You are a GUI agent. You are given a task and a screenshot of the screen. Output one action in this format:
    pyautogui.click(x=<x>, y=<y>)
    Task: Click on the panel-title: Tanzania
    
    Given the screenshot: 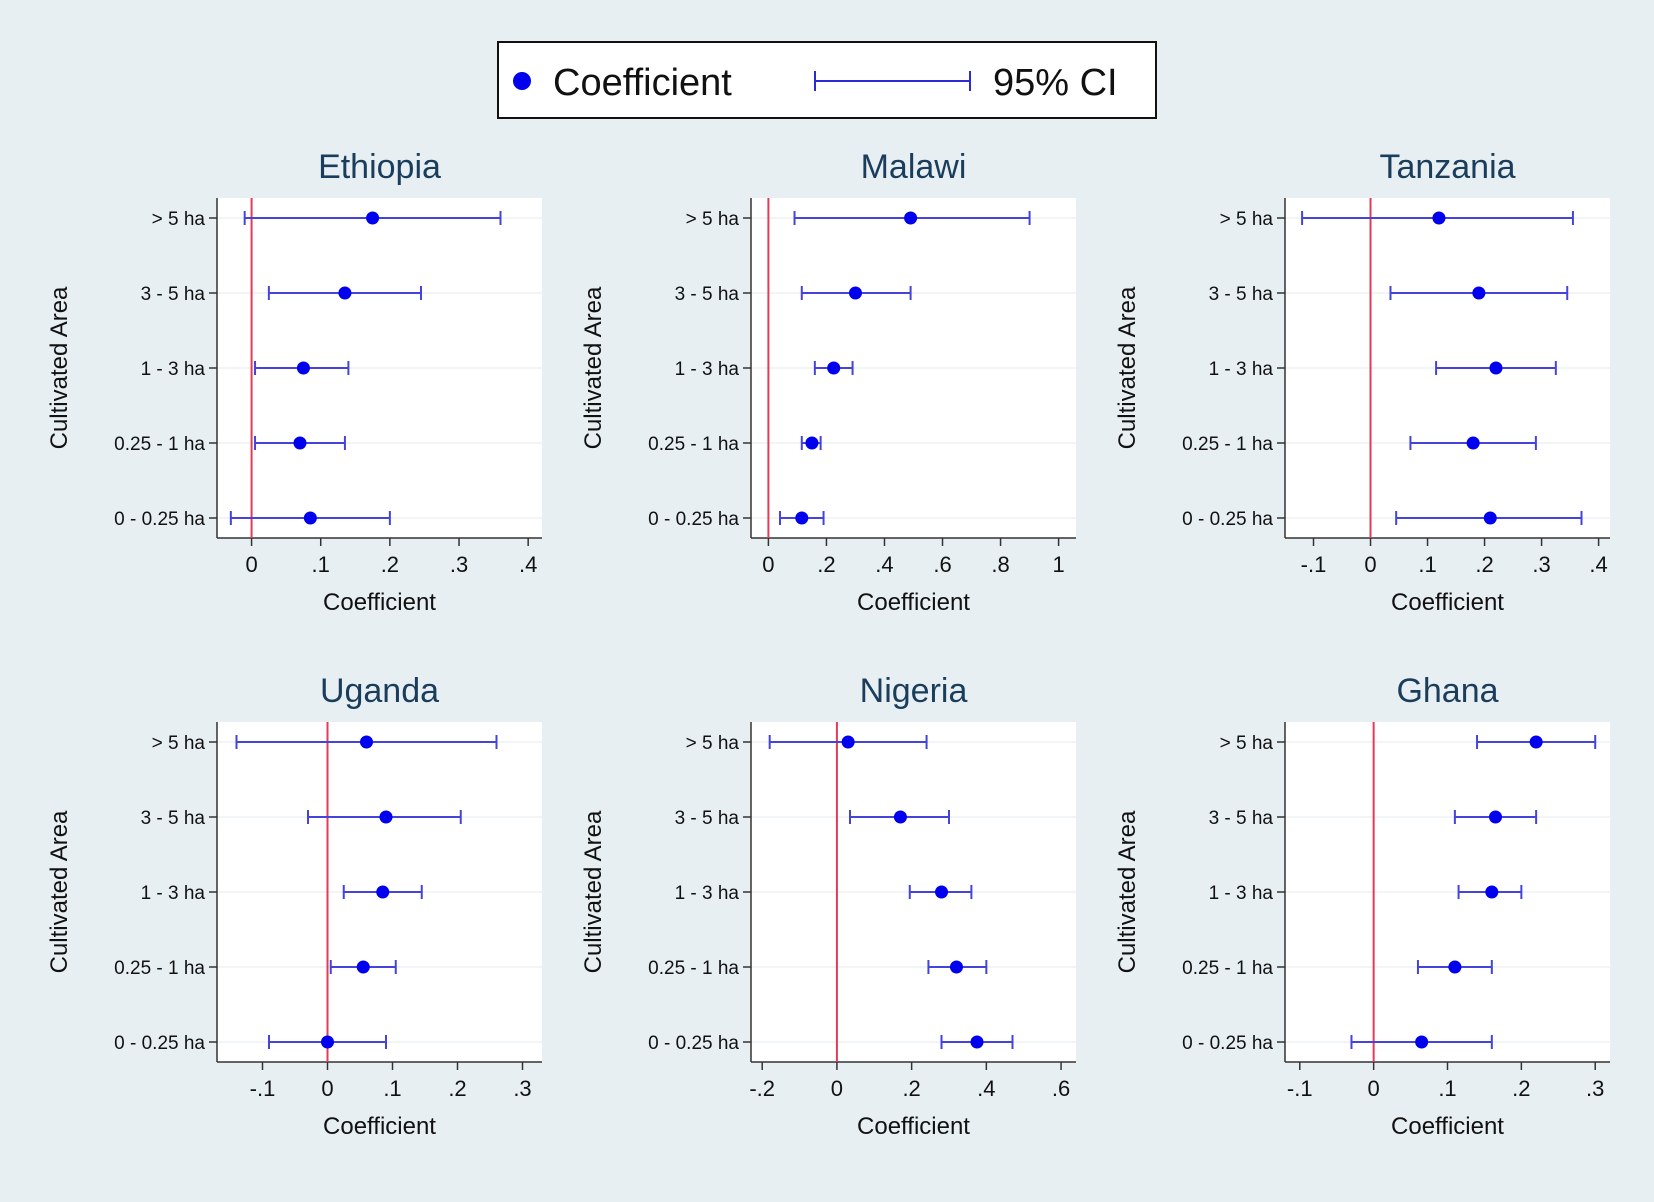 What is the action you would take?
    pyautogui.click(x=1447, y=167)
    